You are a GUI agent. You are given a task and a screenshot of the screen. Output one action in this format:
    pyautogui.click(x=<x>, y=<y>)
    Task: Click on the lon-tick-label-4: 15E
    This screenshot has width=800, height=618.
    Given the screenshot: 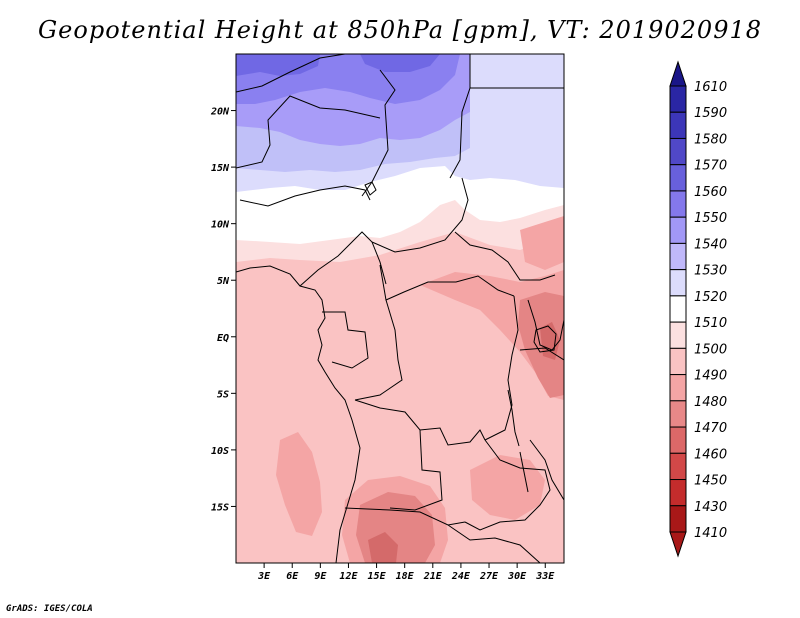 What is the action you would take?
    pyautogui.click(x=377, y=576)
    